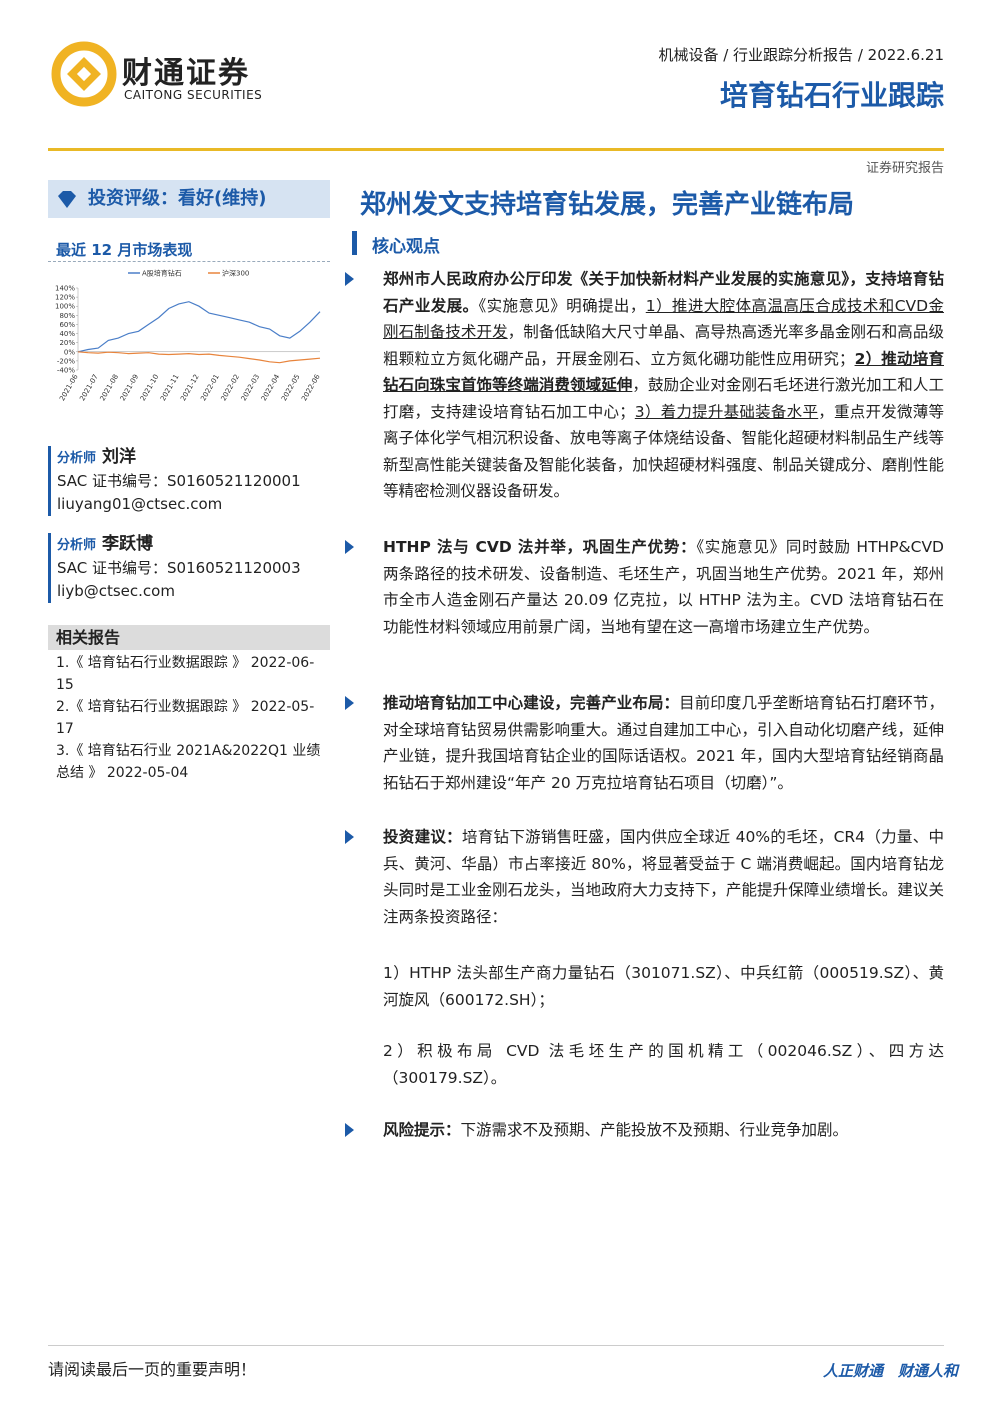 Image resolution: width=992 pixels, height=1403 pixels. Describe the element at coordinates (422, 837) in the screenshot. I see `point-text: 投资建议：` at that location.